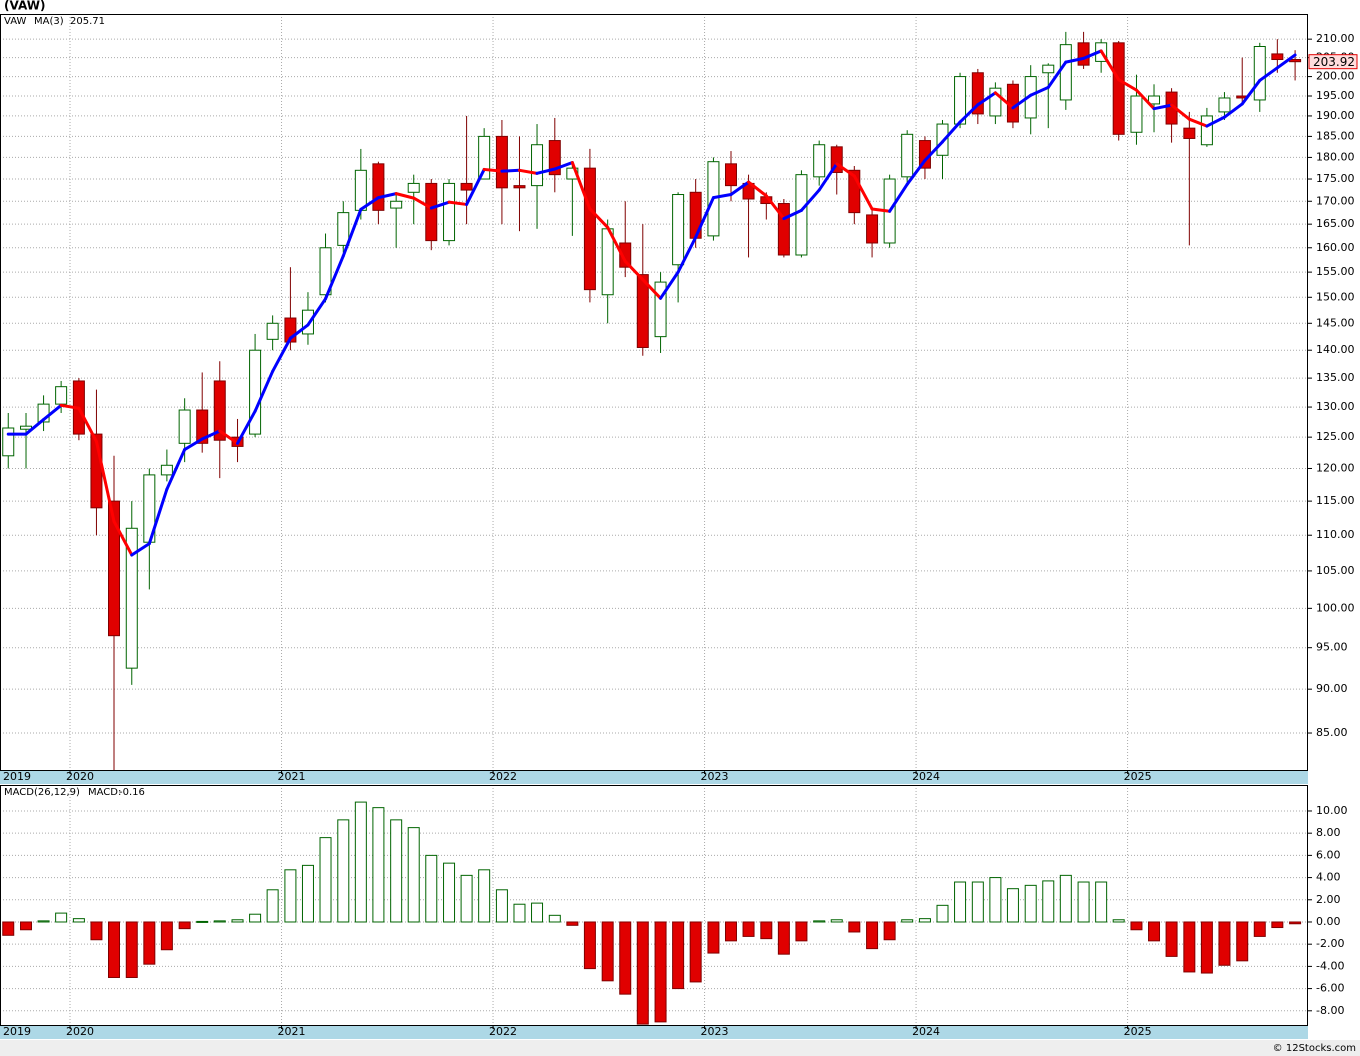 The image size is (1360, 1056). What do you see at coordinates (715, 1031) in the screenshot?
I see `x-tick-label: 2023` at bounding box center [715, 1031].